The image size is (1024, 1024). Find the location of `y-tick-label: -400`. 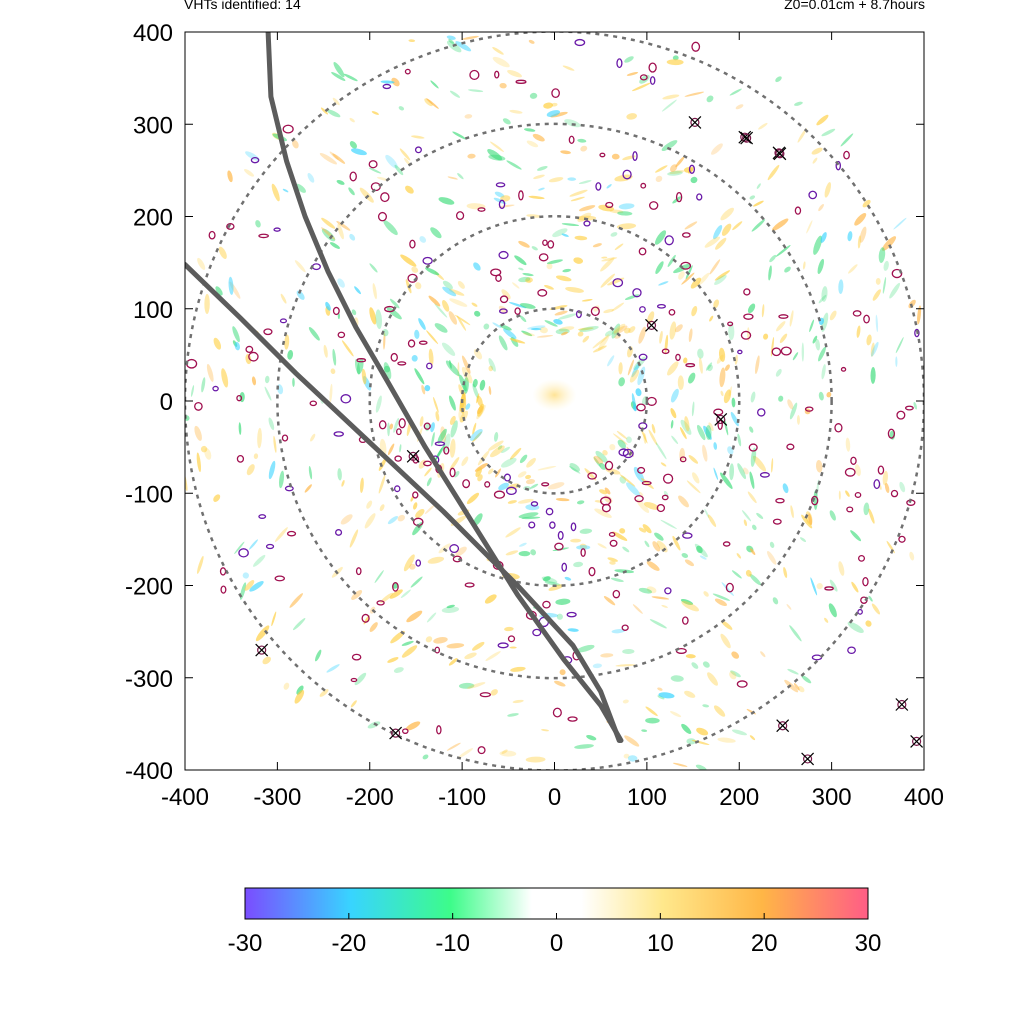

y-tick-label: -400 is located at coordinates (149, 771).